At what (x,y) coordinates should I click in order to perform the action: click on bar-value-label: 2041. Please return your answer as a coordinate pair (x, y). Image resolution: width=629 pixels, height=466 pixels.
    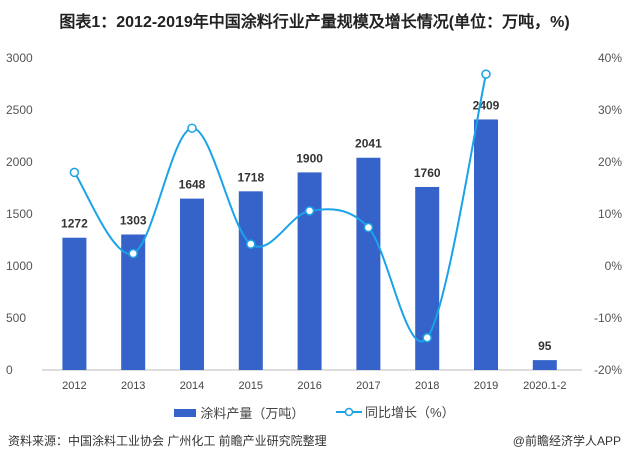
    Looking at the image, I should click on (368, 144).